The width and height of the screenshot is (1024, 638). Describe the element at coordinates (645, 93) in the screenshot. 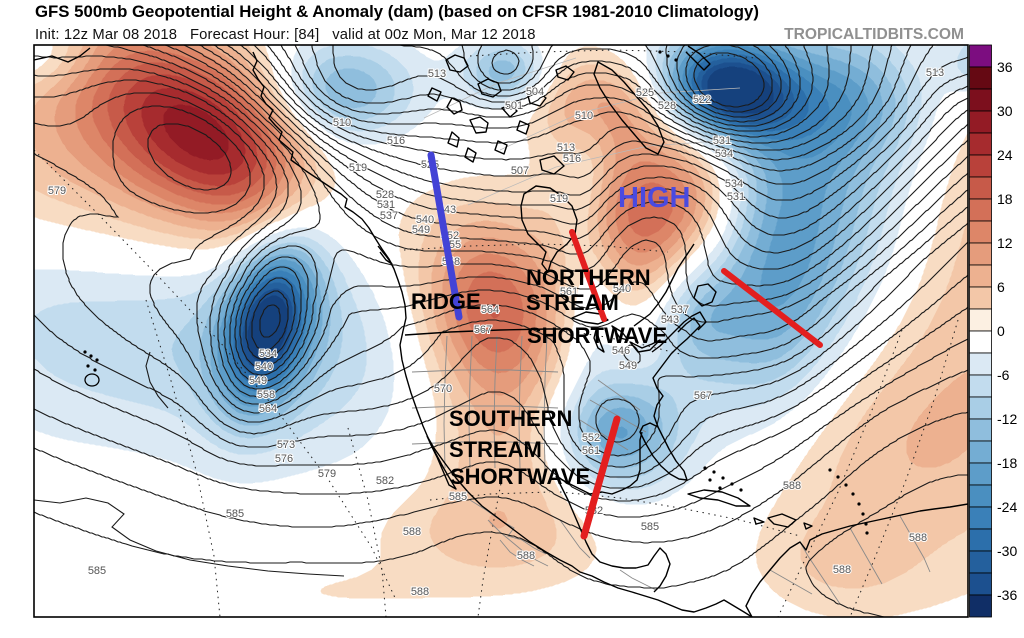

I see `svg-text: 525` at that location.